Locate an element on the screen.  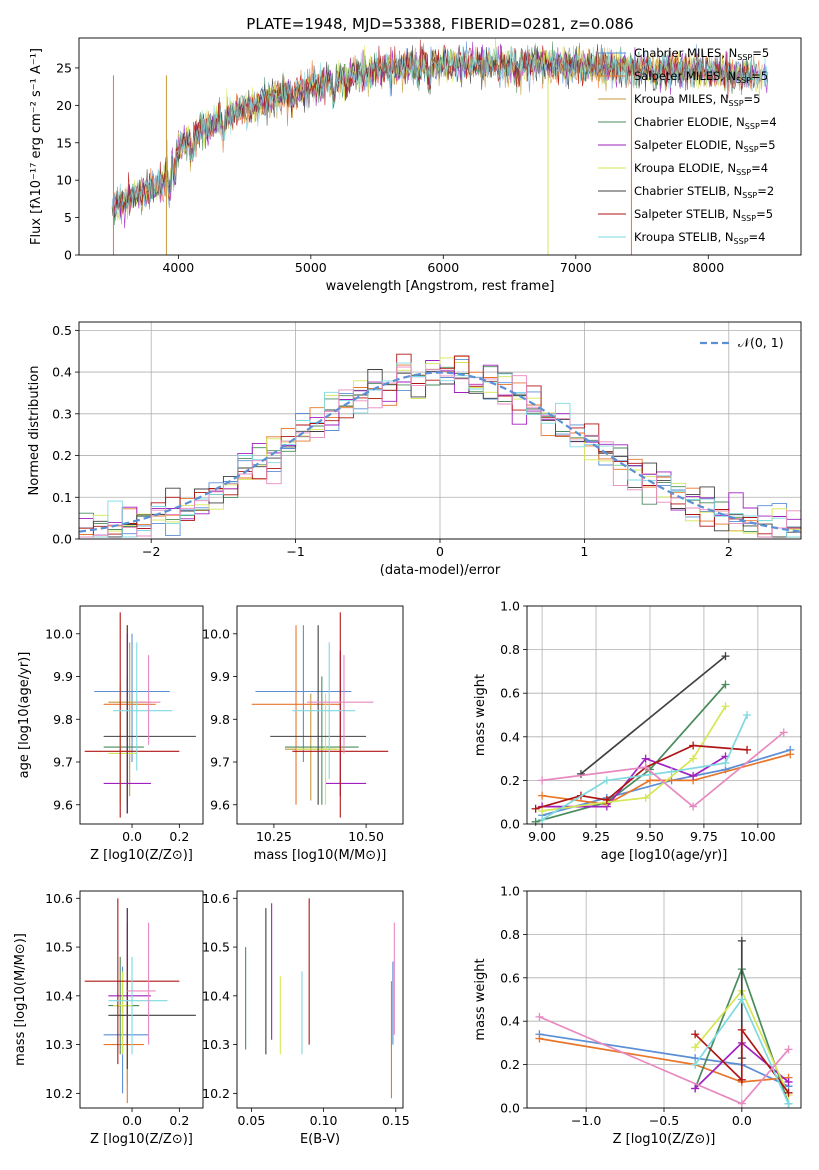
y-tick-label: 20 is located at coordinates (64, 105).